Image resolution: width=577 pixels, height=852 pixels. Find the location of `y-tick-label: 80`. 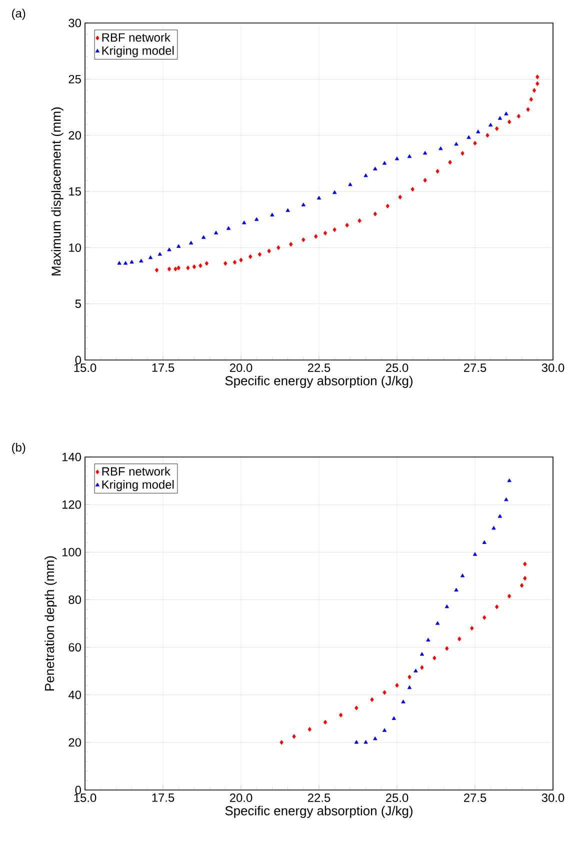

y-tick-label: 80 is located at coordinates (75, 599).